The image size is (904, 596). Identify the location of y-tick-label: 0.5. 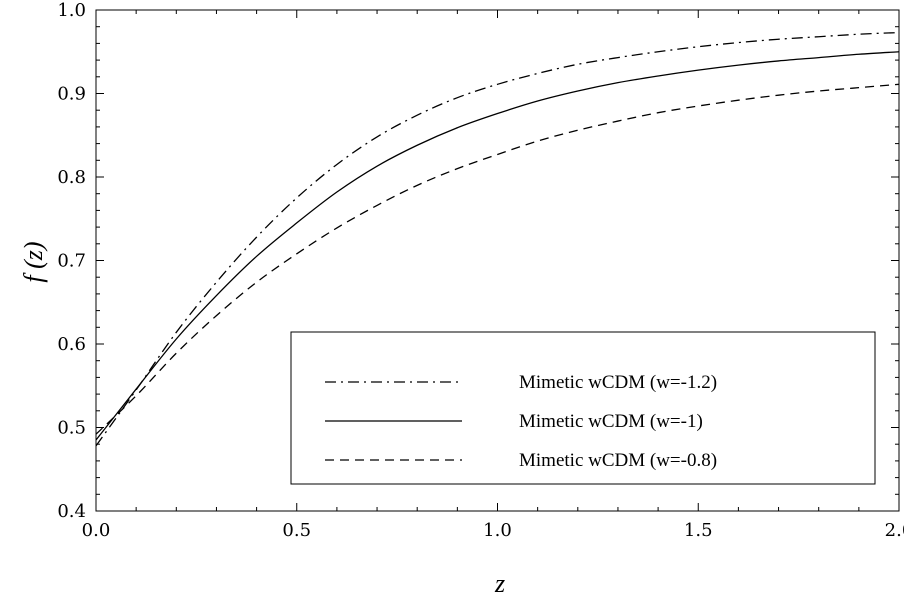
(71, 428).